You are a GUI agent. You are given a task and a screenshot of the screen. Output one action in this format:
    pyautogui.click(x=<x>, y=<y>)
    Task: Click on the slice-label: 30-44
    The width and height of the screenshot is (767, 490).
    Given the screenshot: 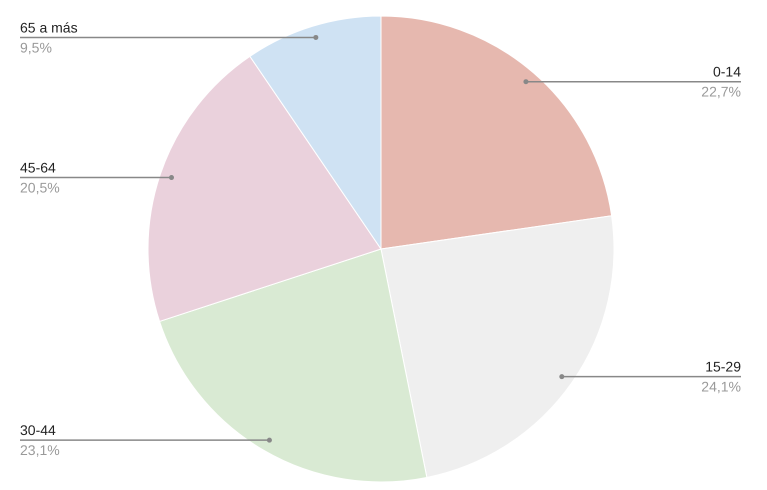 What is the action you would take?
    pyautogui.click(x=38, y=430)
    